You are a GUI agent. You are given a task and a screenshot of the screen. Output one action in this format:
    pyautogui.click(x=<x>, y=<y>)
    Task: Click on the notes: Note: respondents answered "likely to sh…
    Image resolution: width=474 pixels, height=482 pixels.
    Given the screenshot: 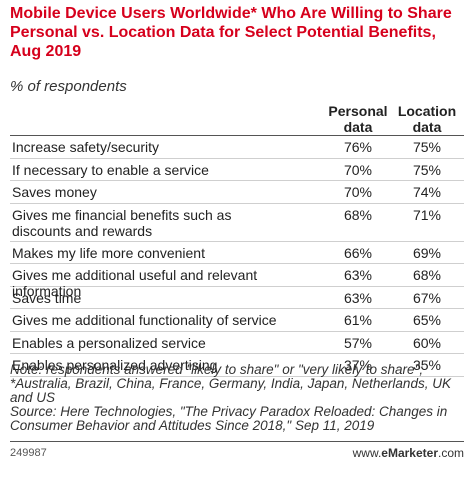 What is the action you would take?
    pyautogui.click(x=237, y=398)
    